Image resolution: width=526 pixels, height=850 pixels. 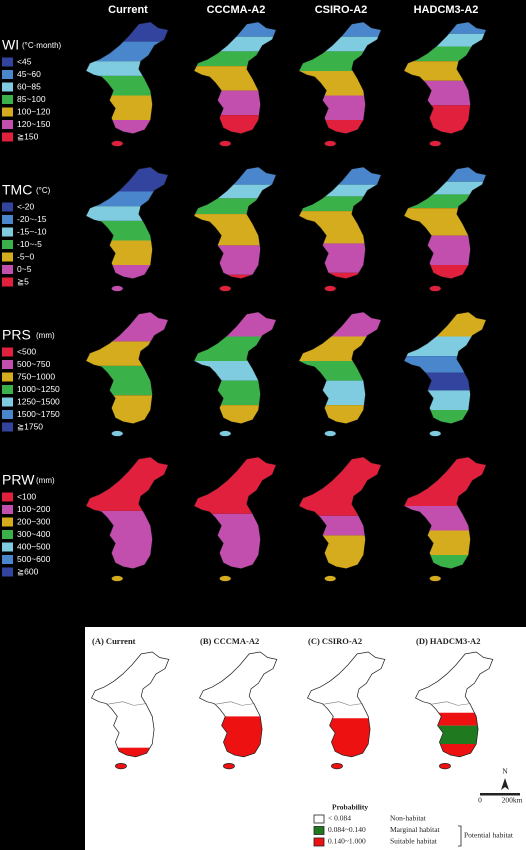 What do you see at coordinates (347, 829) in the screenshot?
I see `legend-range: 0.084~0.140` at bounding box center [347, 829].